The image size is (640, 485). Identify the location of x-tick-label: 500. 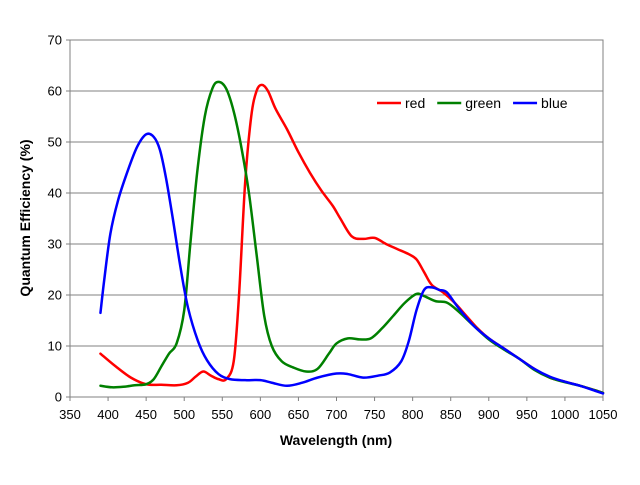
(184, 414).